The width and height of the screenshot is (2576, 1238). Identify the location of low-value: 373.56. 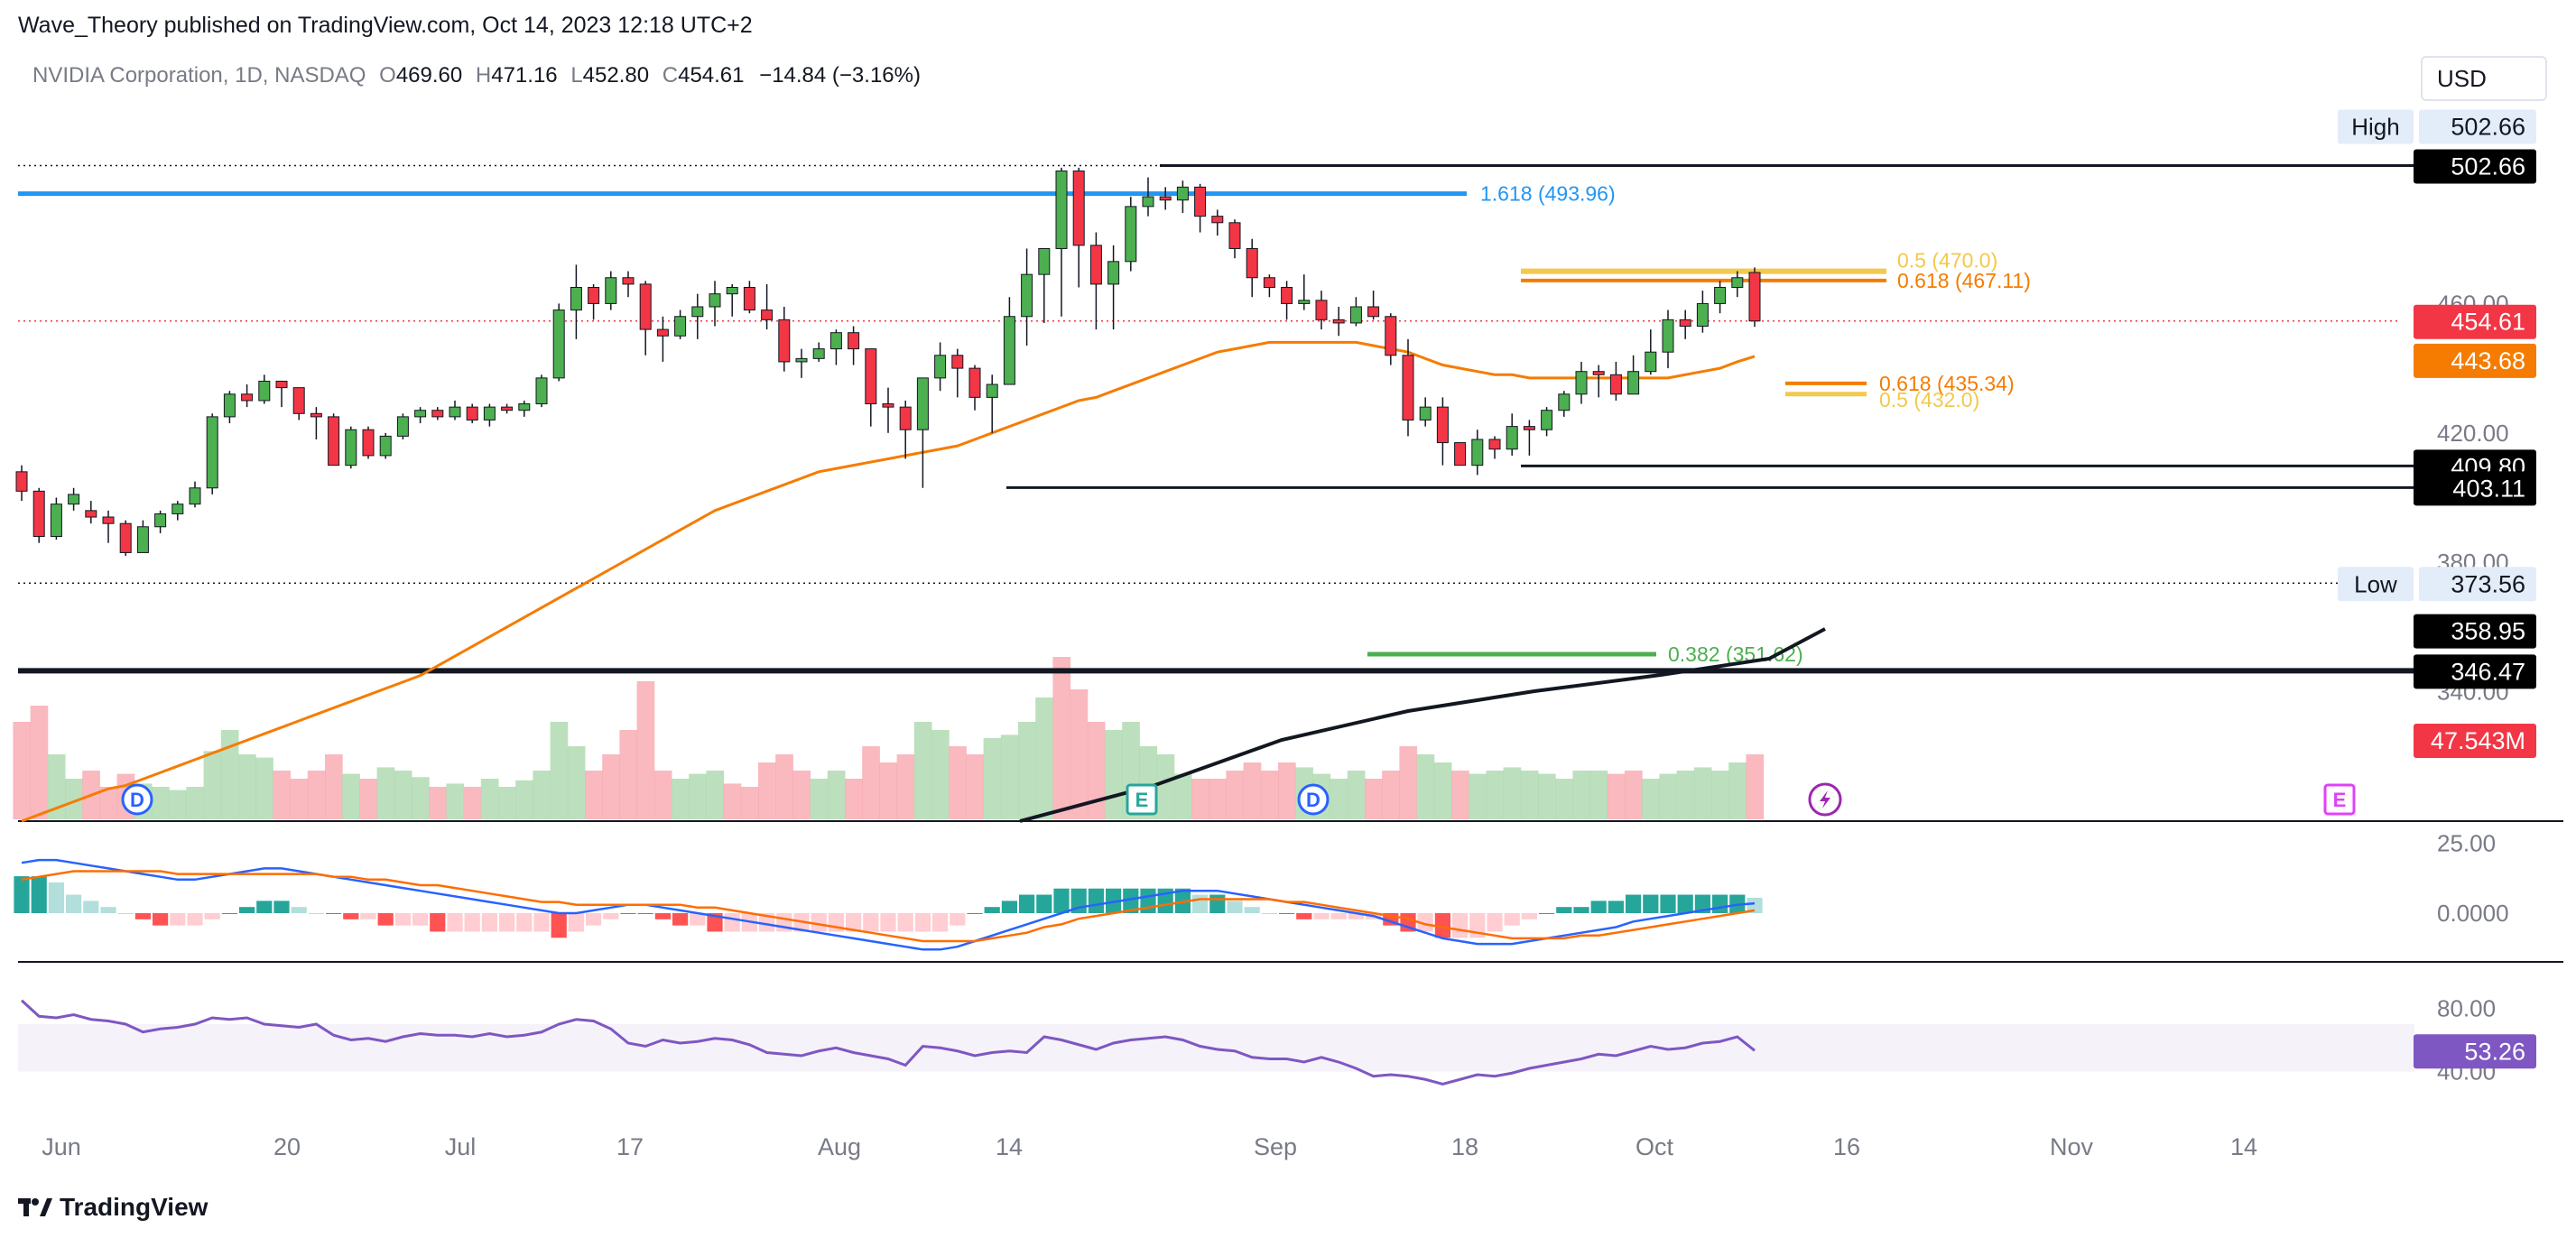
(2488, 583).